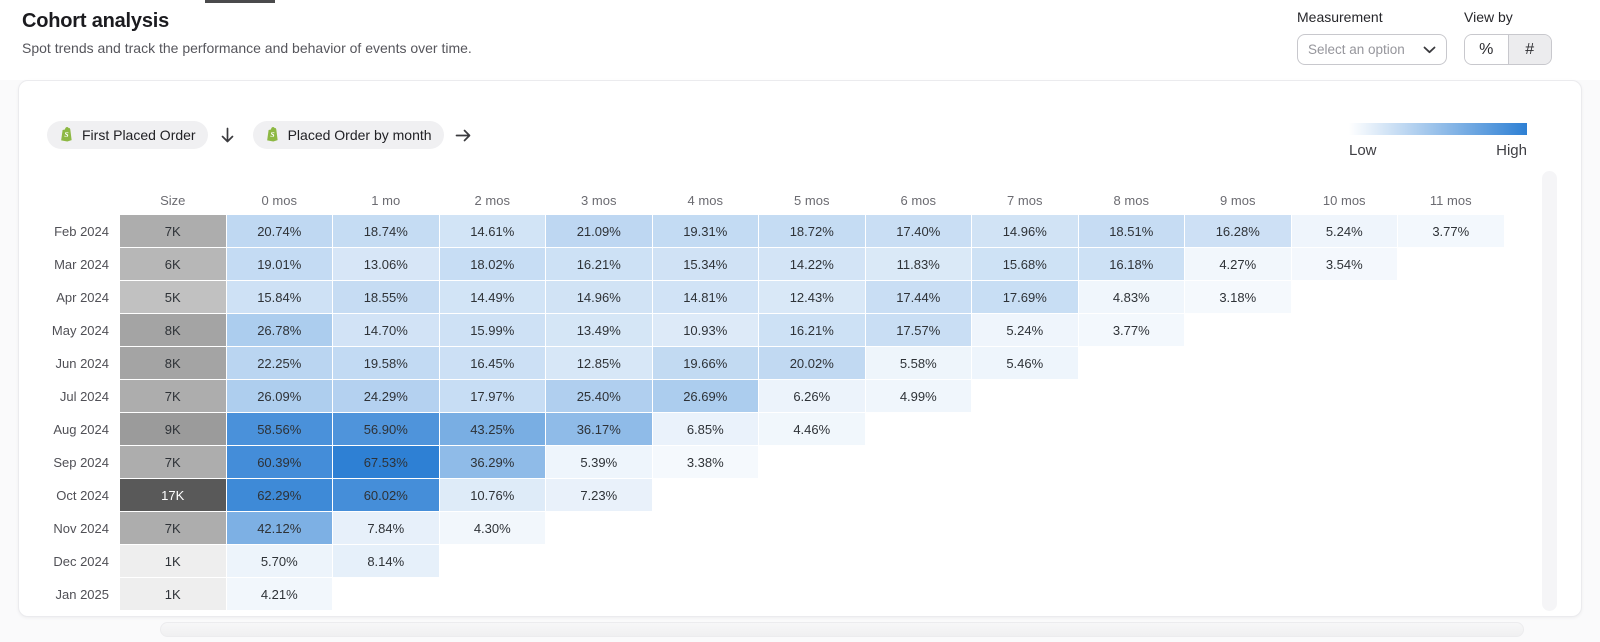  What do you see at coordinates (705, 363) in the screenshot?
I see `heatmap-cell: 19.66%` at bounding box center [705, 363].